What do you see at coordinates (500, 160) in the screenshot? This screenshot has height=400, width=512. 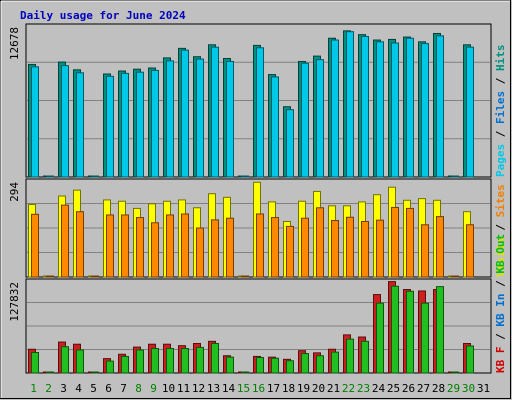 I see `legend-entry: Pages` at bounding box center [500, 160].